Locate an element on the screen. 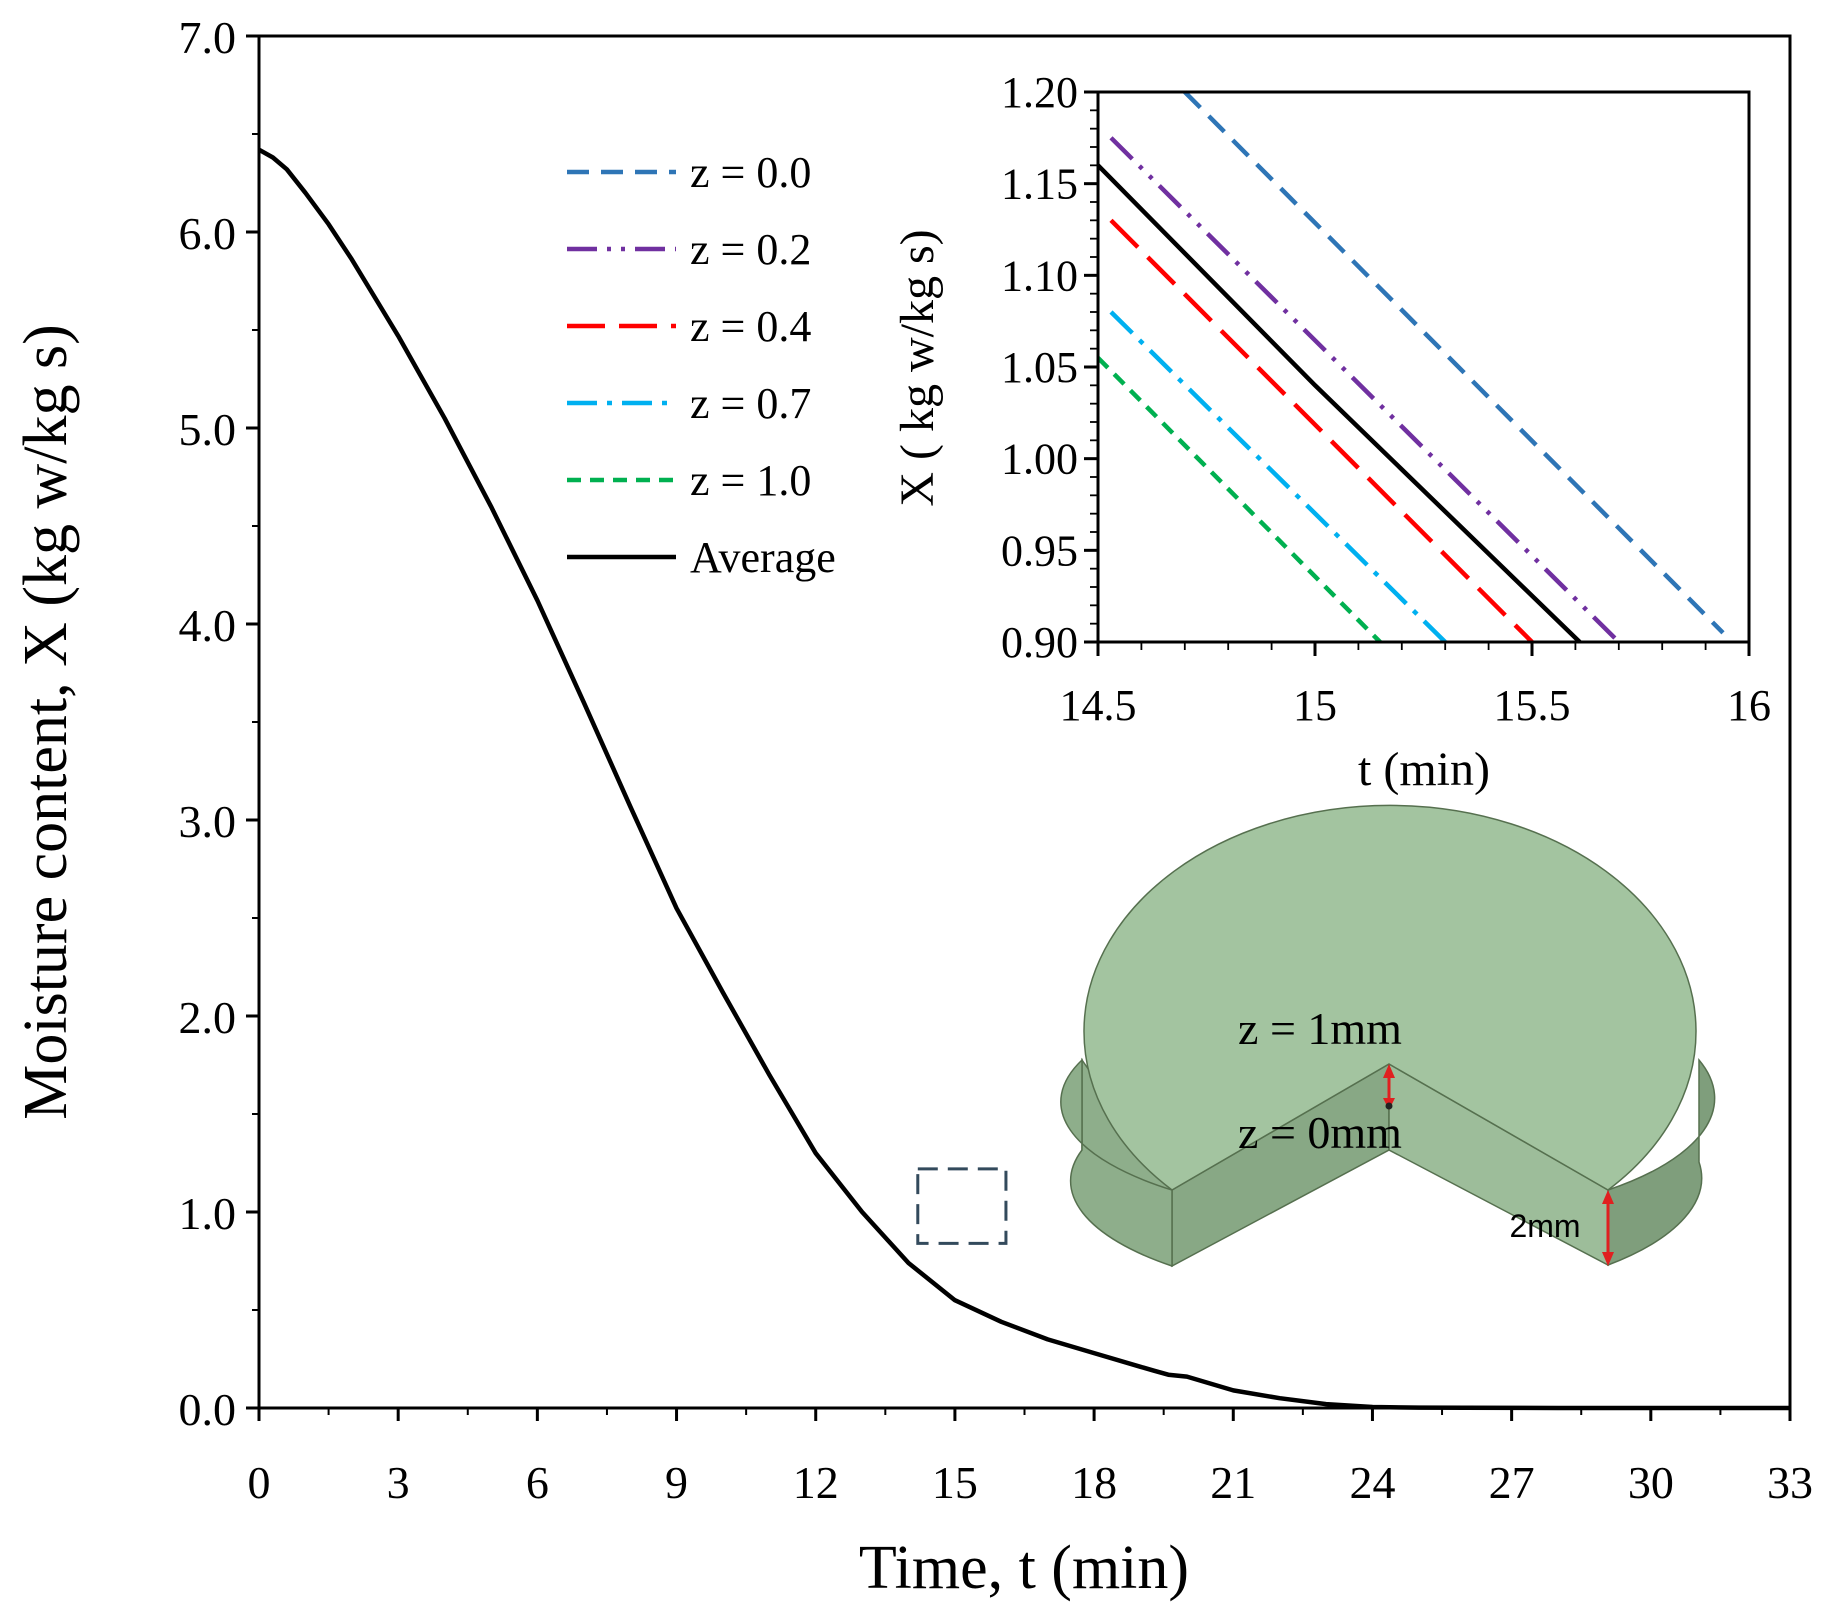 Image resolution: width=1826 pixels, height=1619 pixels. inset-y-tick-label: 1.15 is located at coordinates (1039, 184).